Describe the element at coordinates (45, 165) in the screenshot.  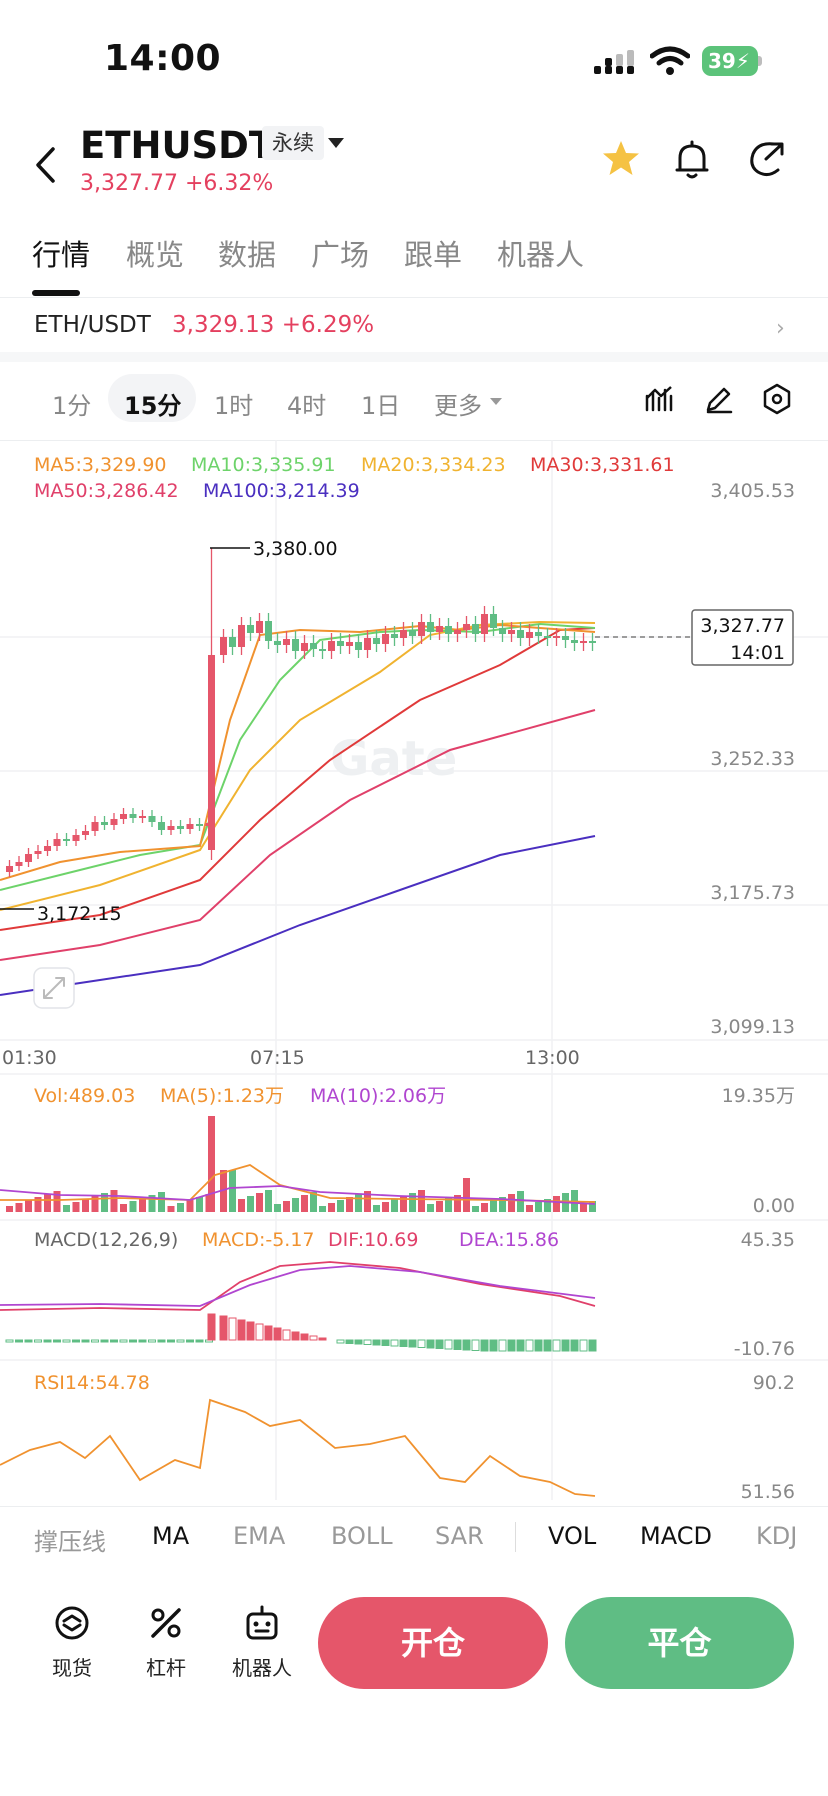
I see `back-arrow-icon` at that location.